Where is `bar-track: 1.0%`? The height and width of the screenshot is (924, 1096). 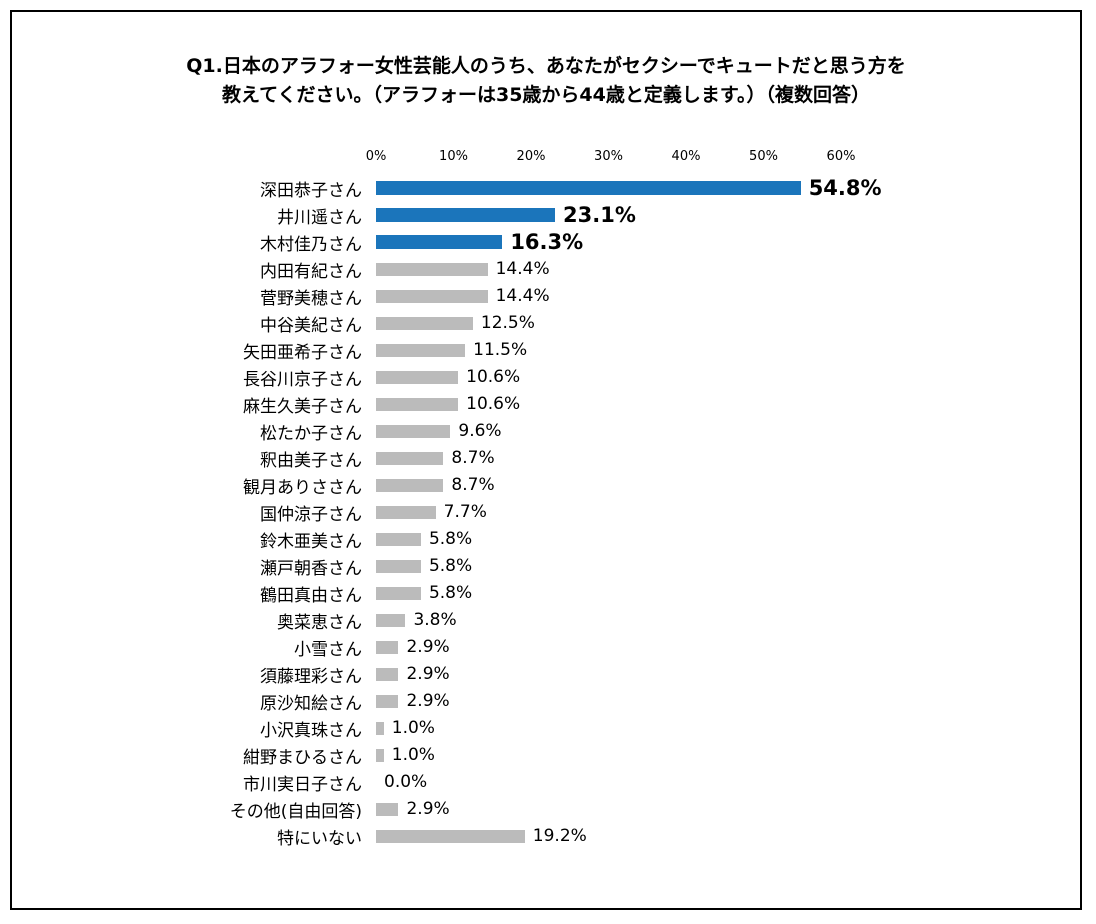
bar-track: 1.0% is located at coordinates (728, 755).